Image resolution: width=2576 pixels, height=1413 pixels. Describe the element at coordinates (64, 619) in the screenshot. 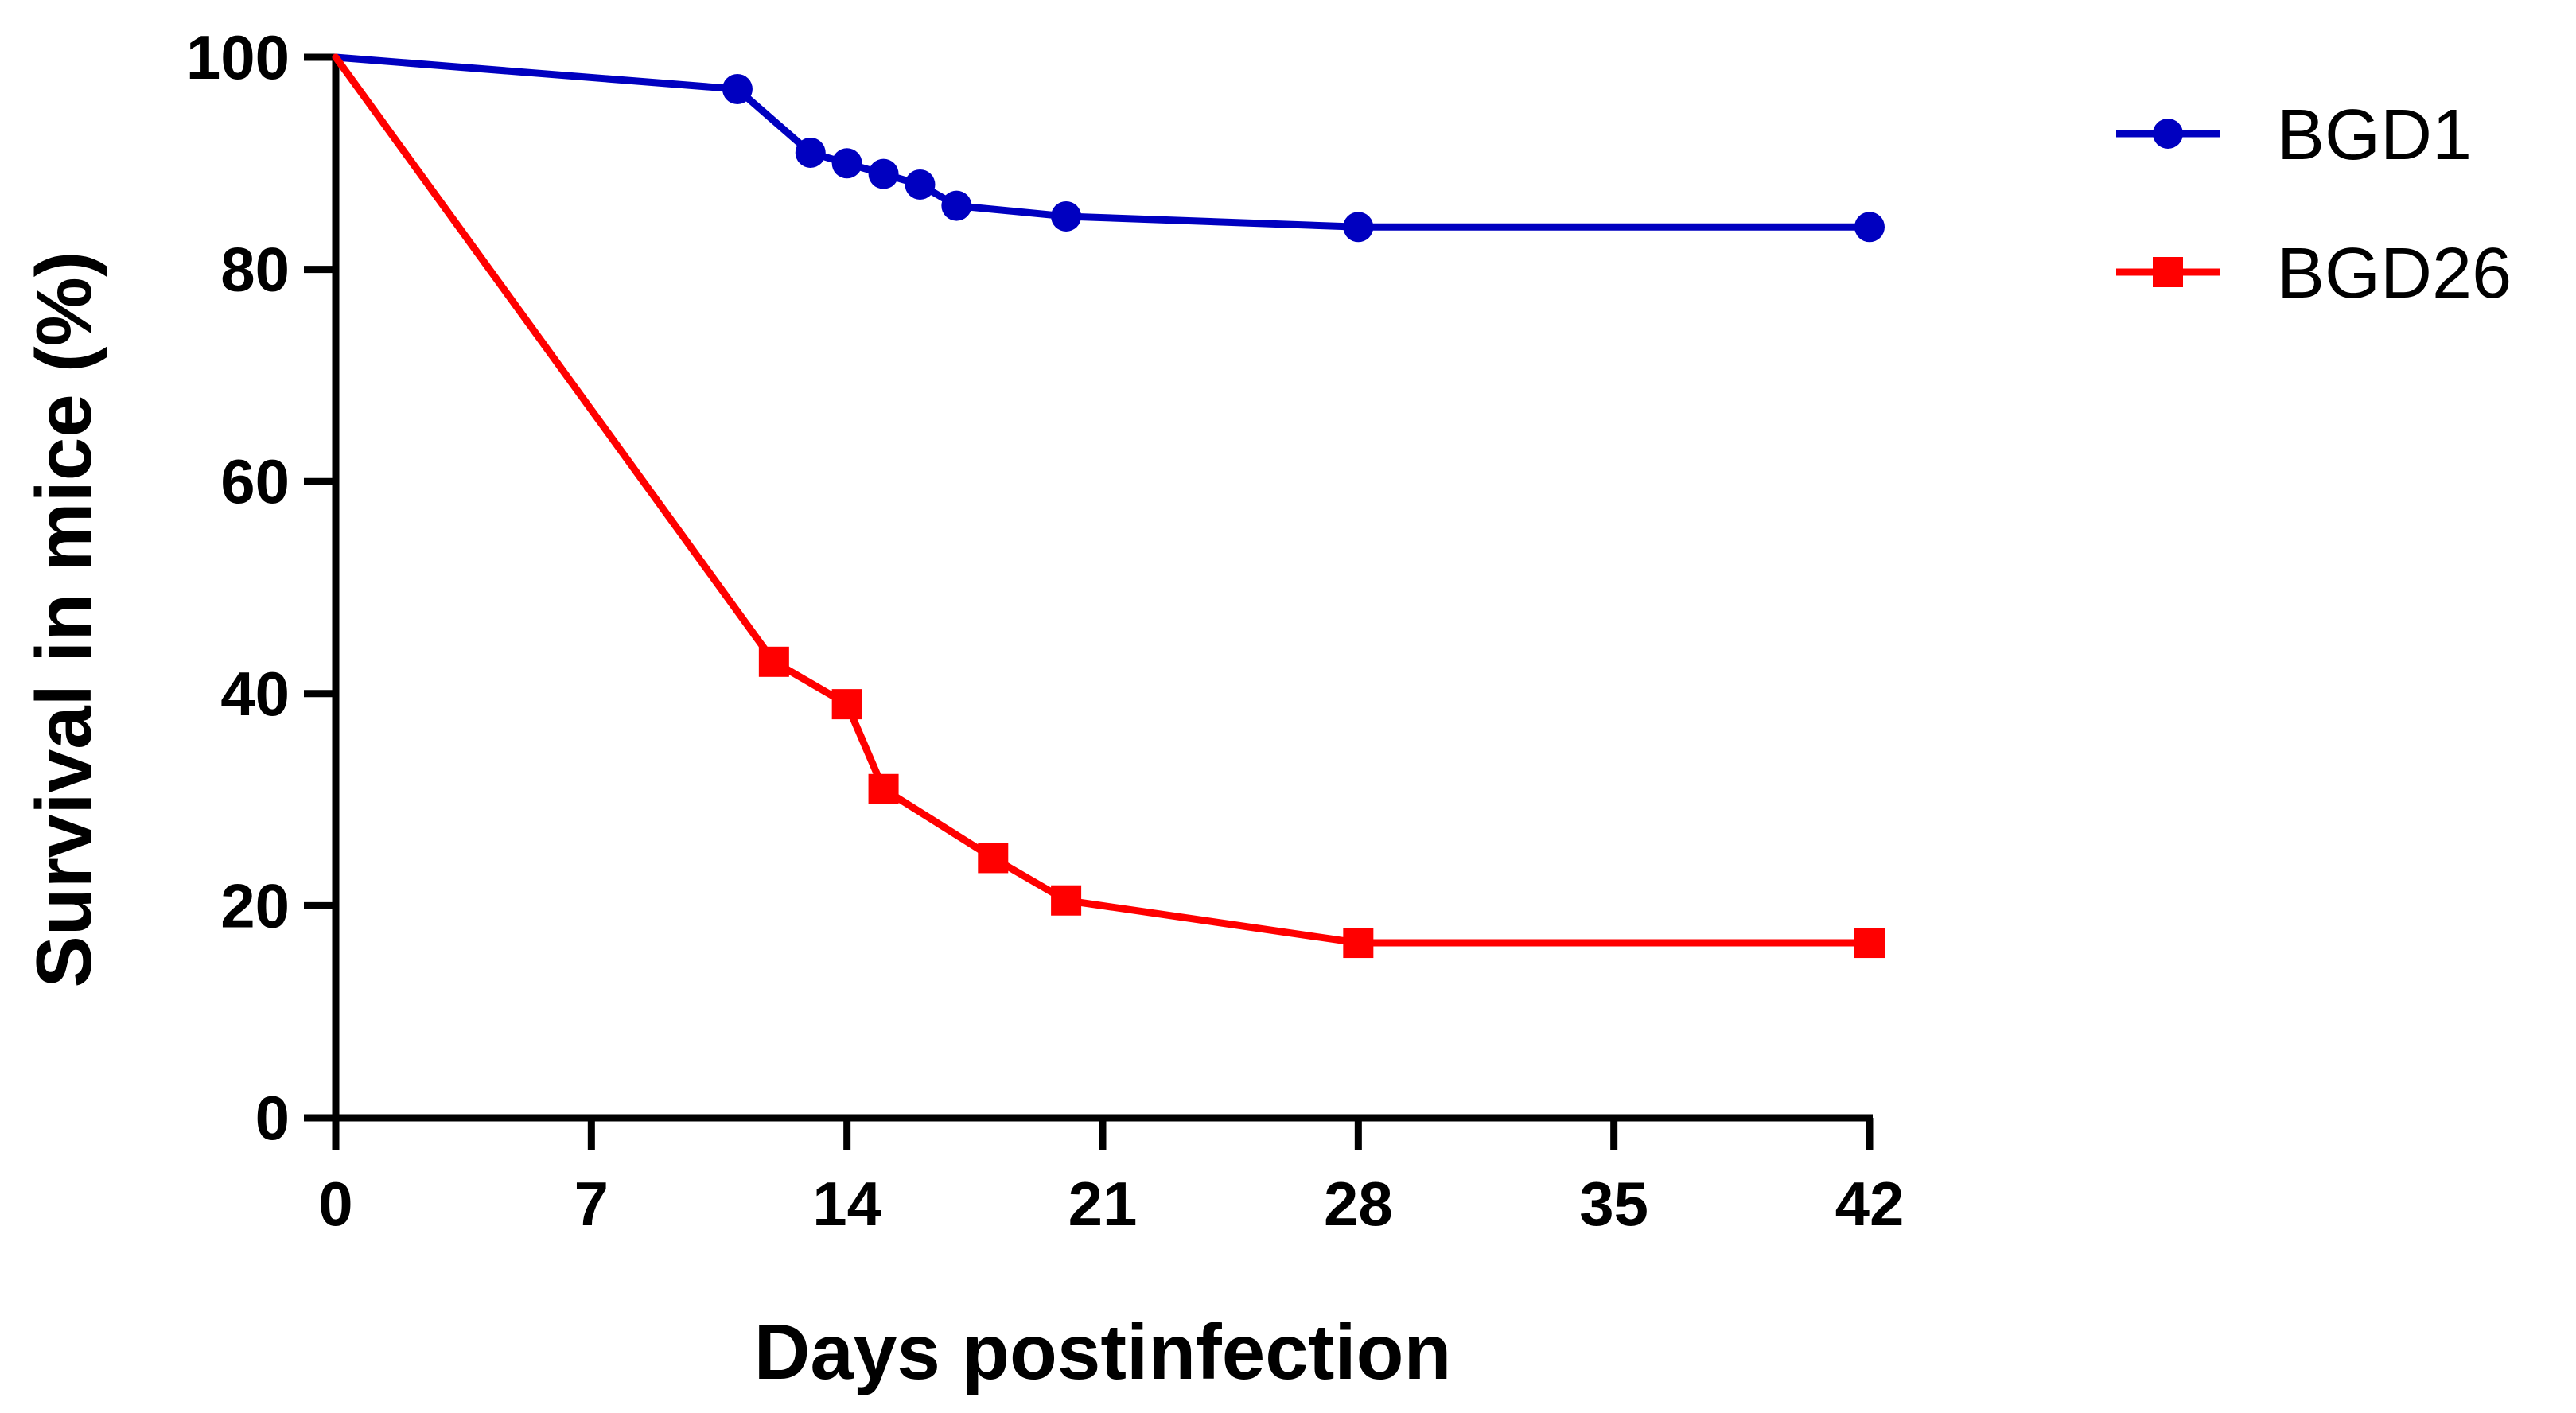

I see `y-axis-title: Survival in mice (%)` at that location.